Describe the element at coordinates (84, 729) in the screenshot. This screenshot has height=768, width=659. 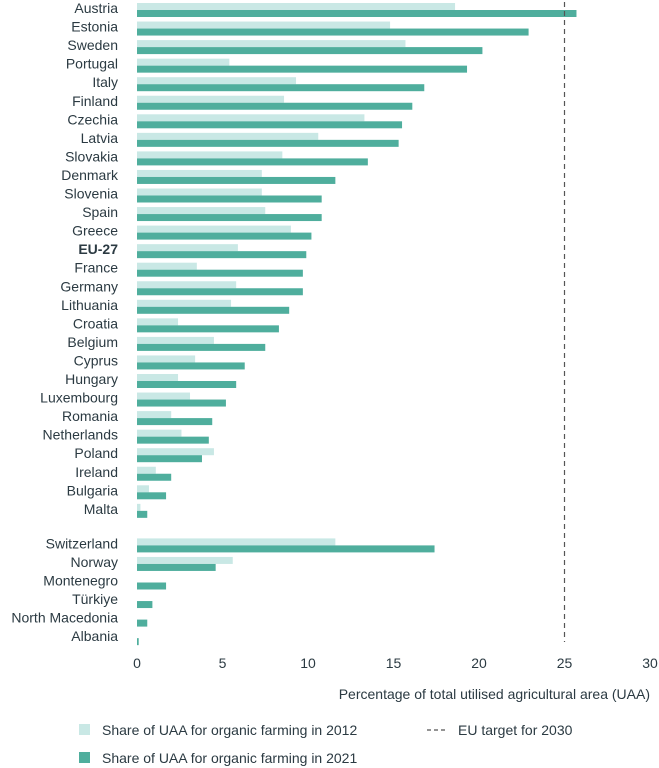
I see `legend-swatch-2012` at that location.